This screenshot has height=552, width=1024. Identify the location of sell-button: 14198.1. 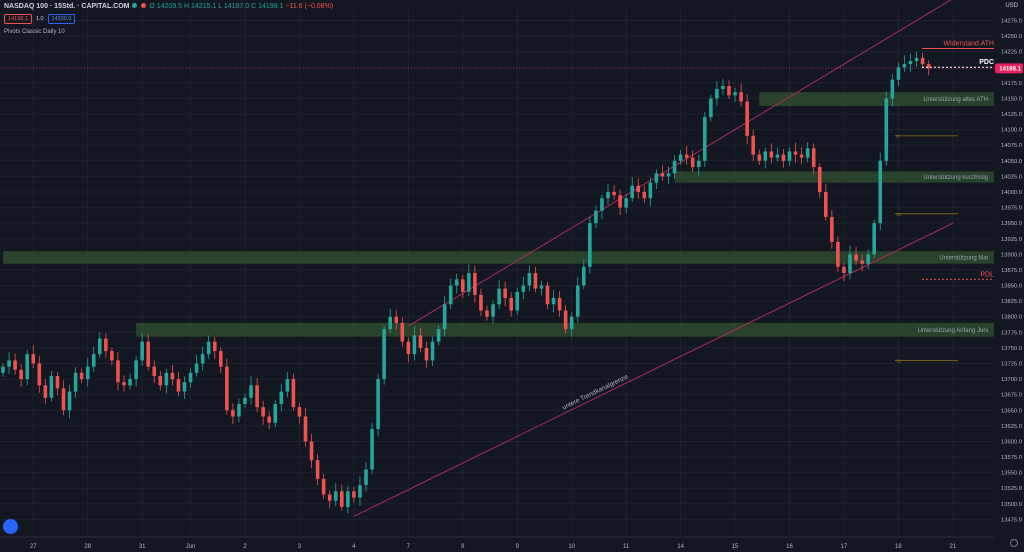
(18, 19).